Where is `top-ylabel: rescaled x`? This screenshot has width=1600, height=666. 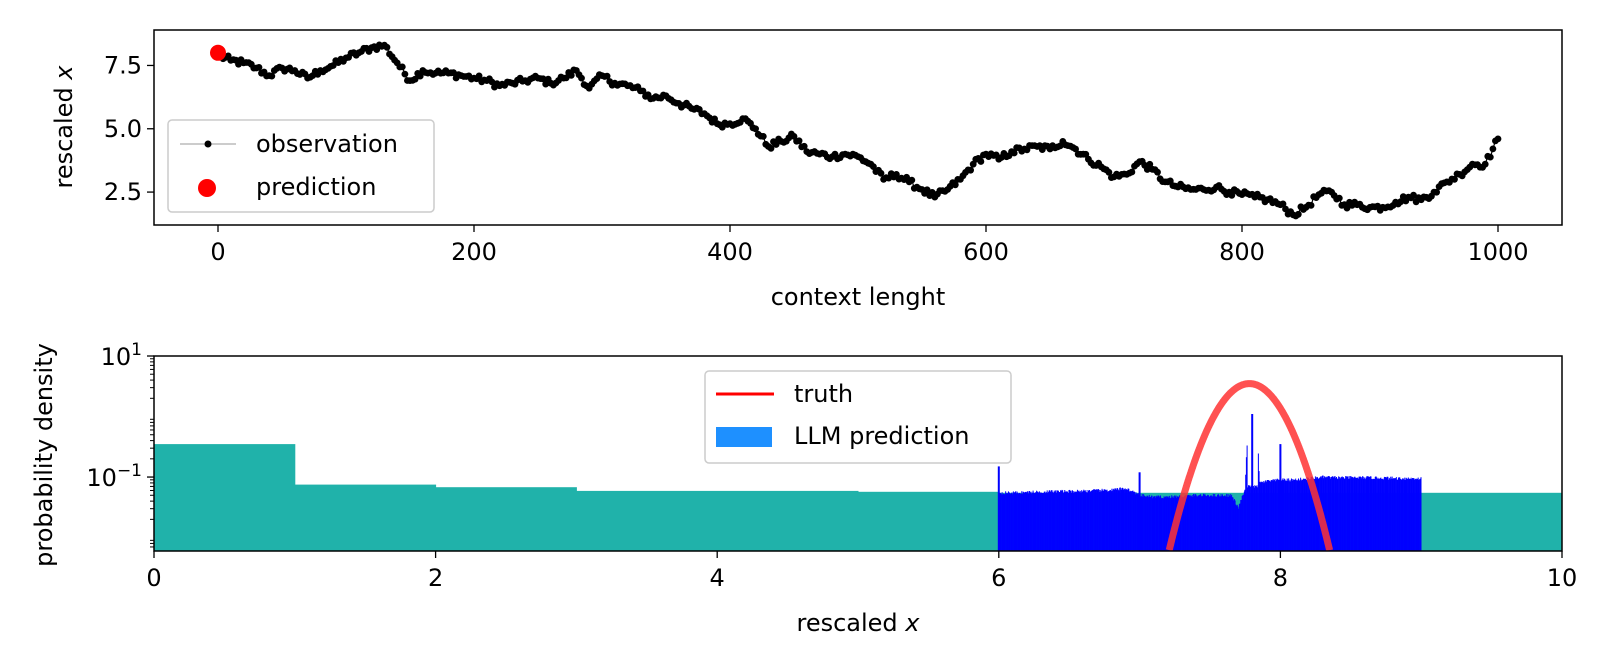
top-ylabel: rescaled x is located at coordinates (64, 127).